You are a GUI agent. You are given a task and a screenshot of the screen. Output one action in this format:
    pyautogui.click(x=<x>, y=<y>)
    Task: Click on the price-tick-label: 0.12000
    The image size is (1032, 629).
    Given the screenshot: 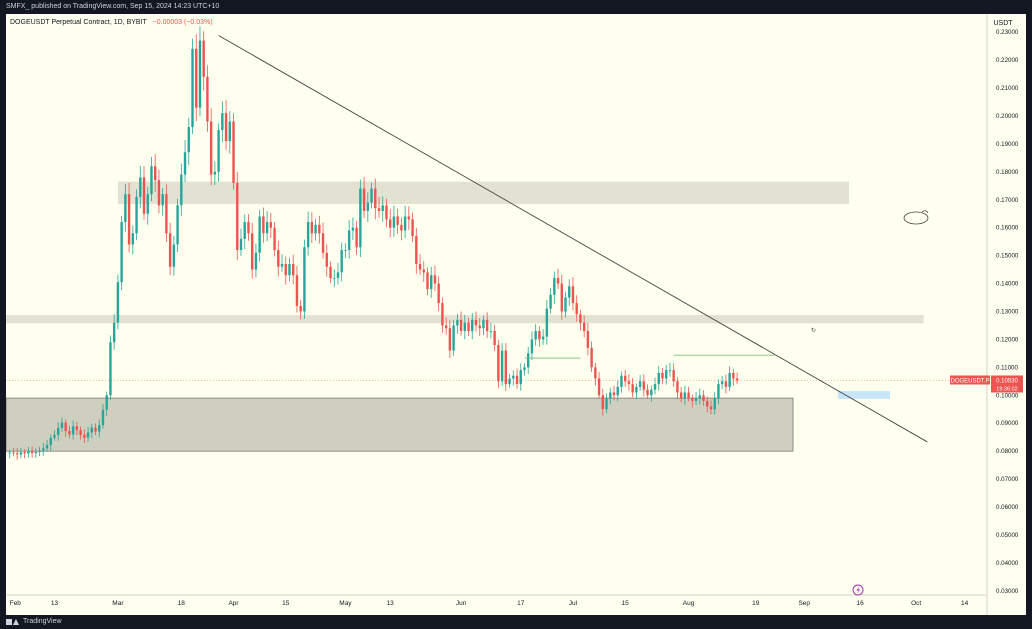 What is the action you would take?
    pyautogui.click(x=1007, y=339)
    